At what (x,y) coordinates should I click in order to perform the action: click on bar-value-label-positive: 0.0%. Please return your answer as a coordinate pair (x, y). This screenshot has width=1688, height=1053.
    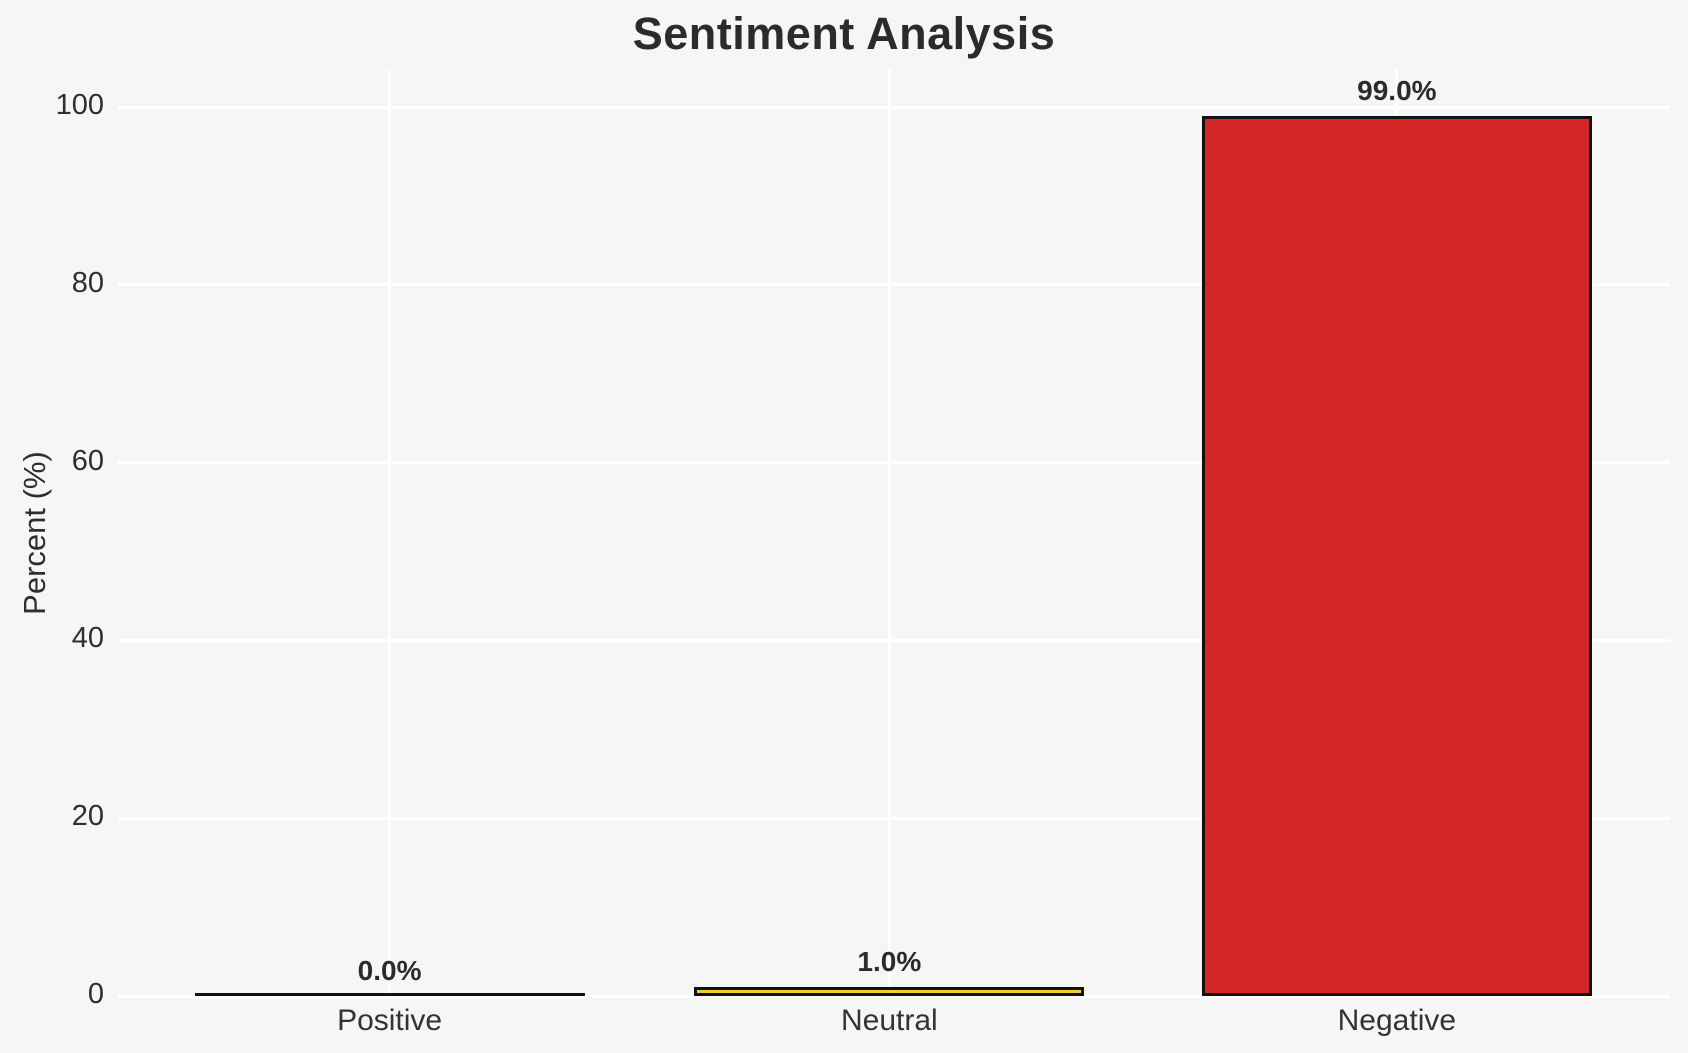
    Looking at the image, I should click on (389, 970).